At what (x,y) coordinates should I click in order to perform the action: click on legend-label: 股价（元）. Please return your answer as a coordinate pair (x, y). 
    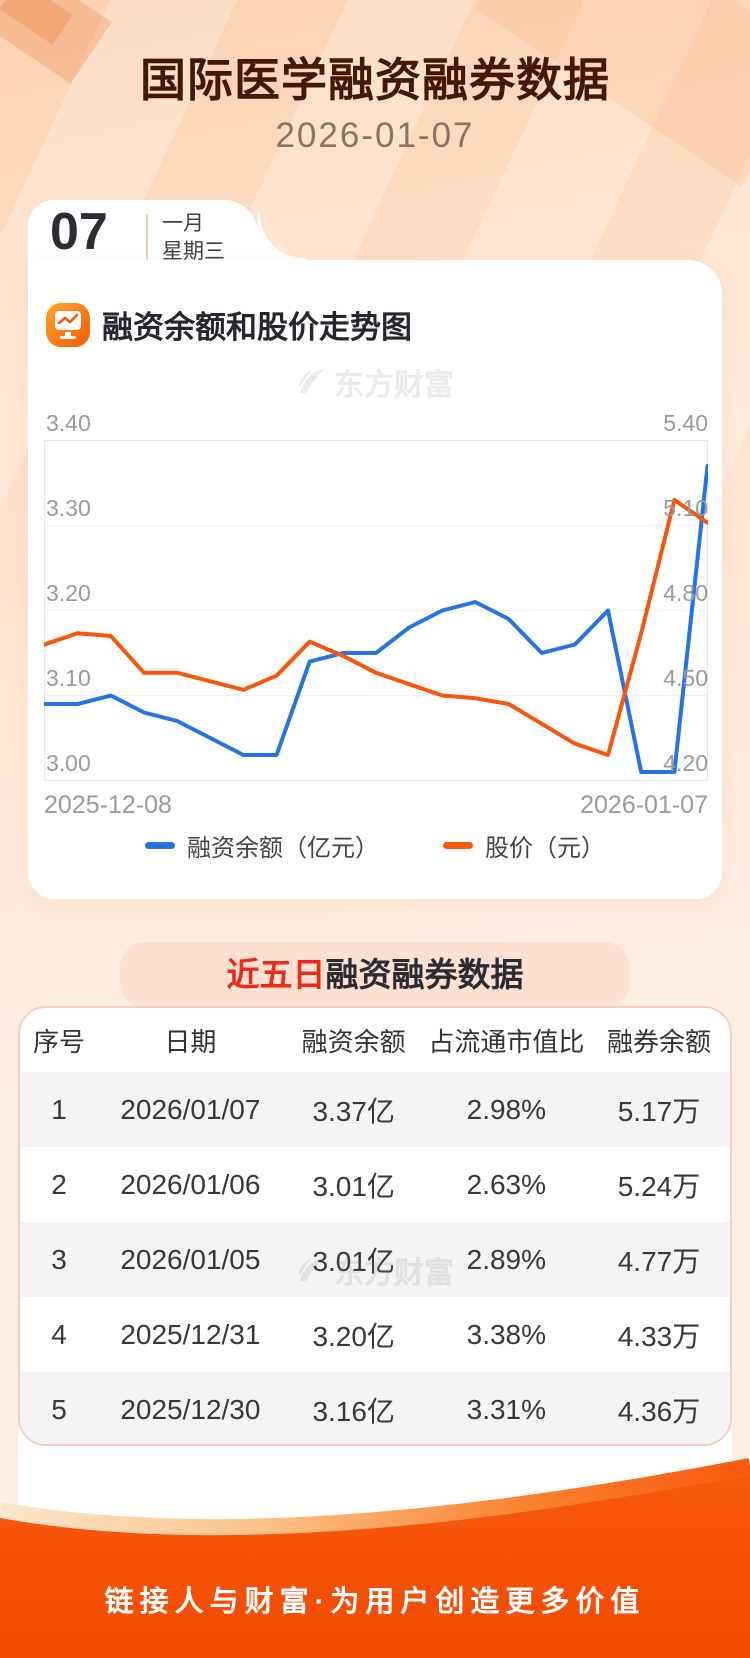
    Looking at the image, I should click on (545, 848).